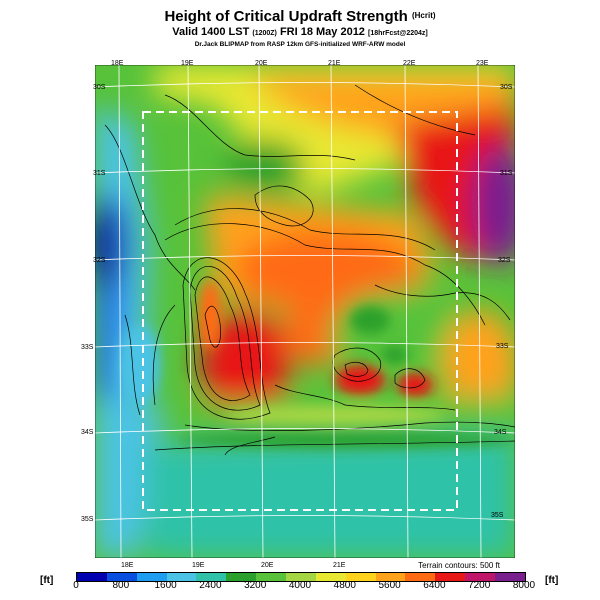 The height and width of the screenshot is (600, 600). I want to click on lon-label-bottom-19e: 19E, so click(198, 565).